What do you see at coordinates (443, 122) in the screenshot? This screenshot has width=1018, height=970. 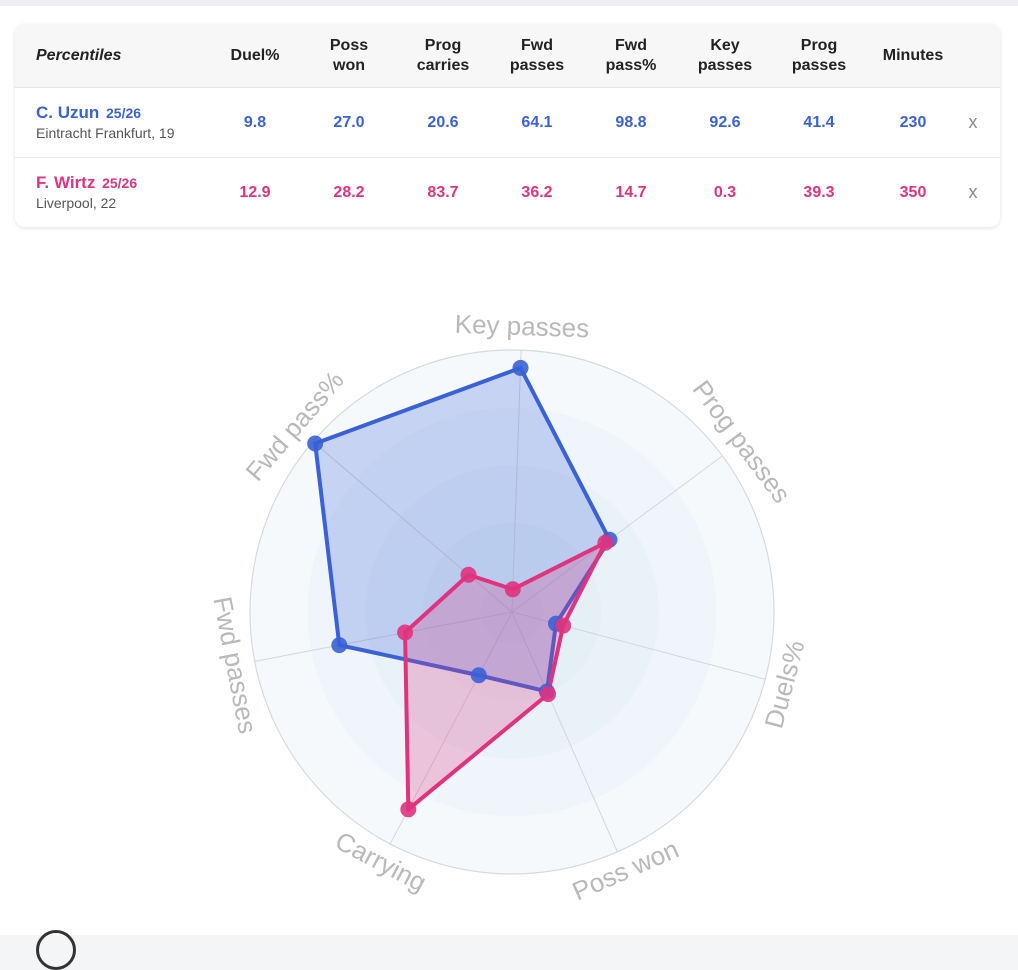 I see `uzun-prog-carries: 20.6` at bounding box center [443, 122].